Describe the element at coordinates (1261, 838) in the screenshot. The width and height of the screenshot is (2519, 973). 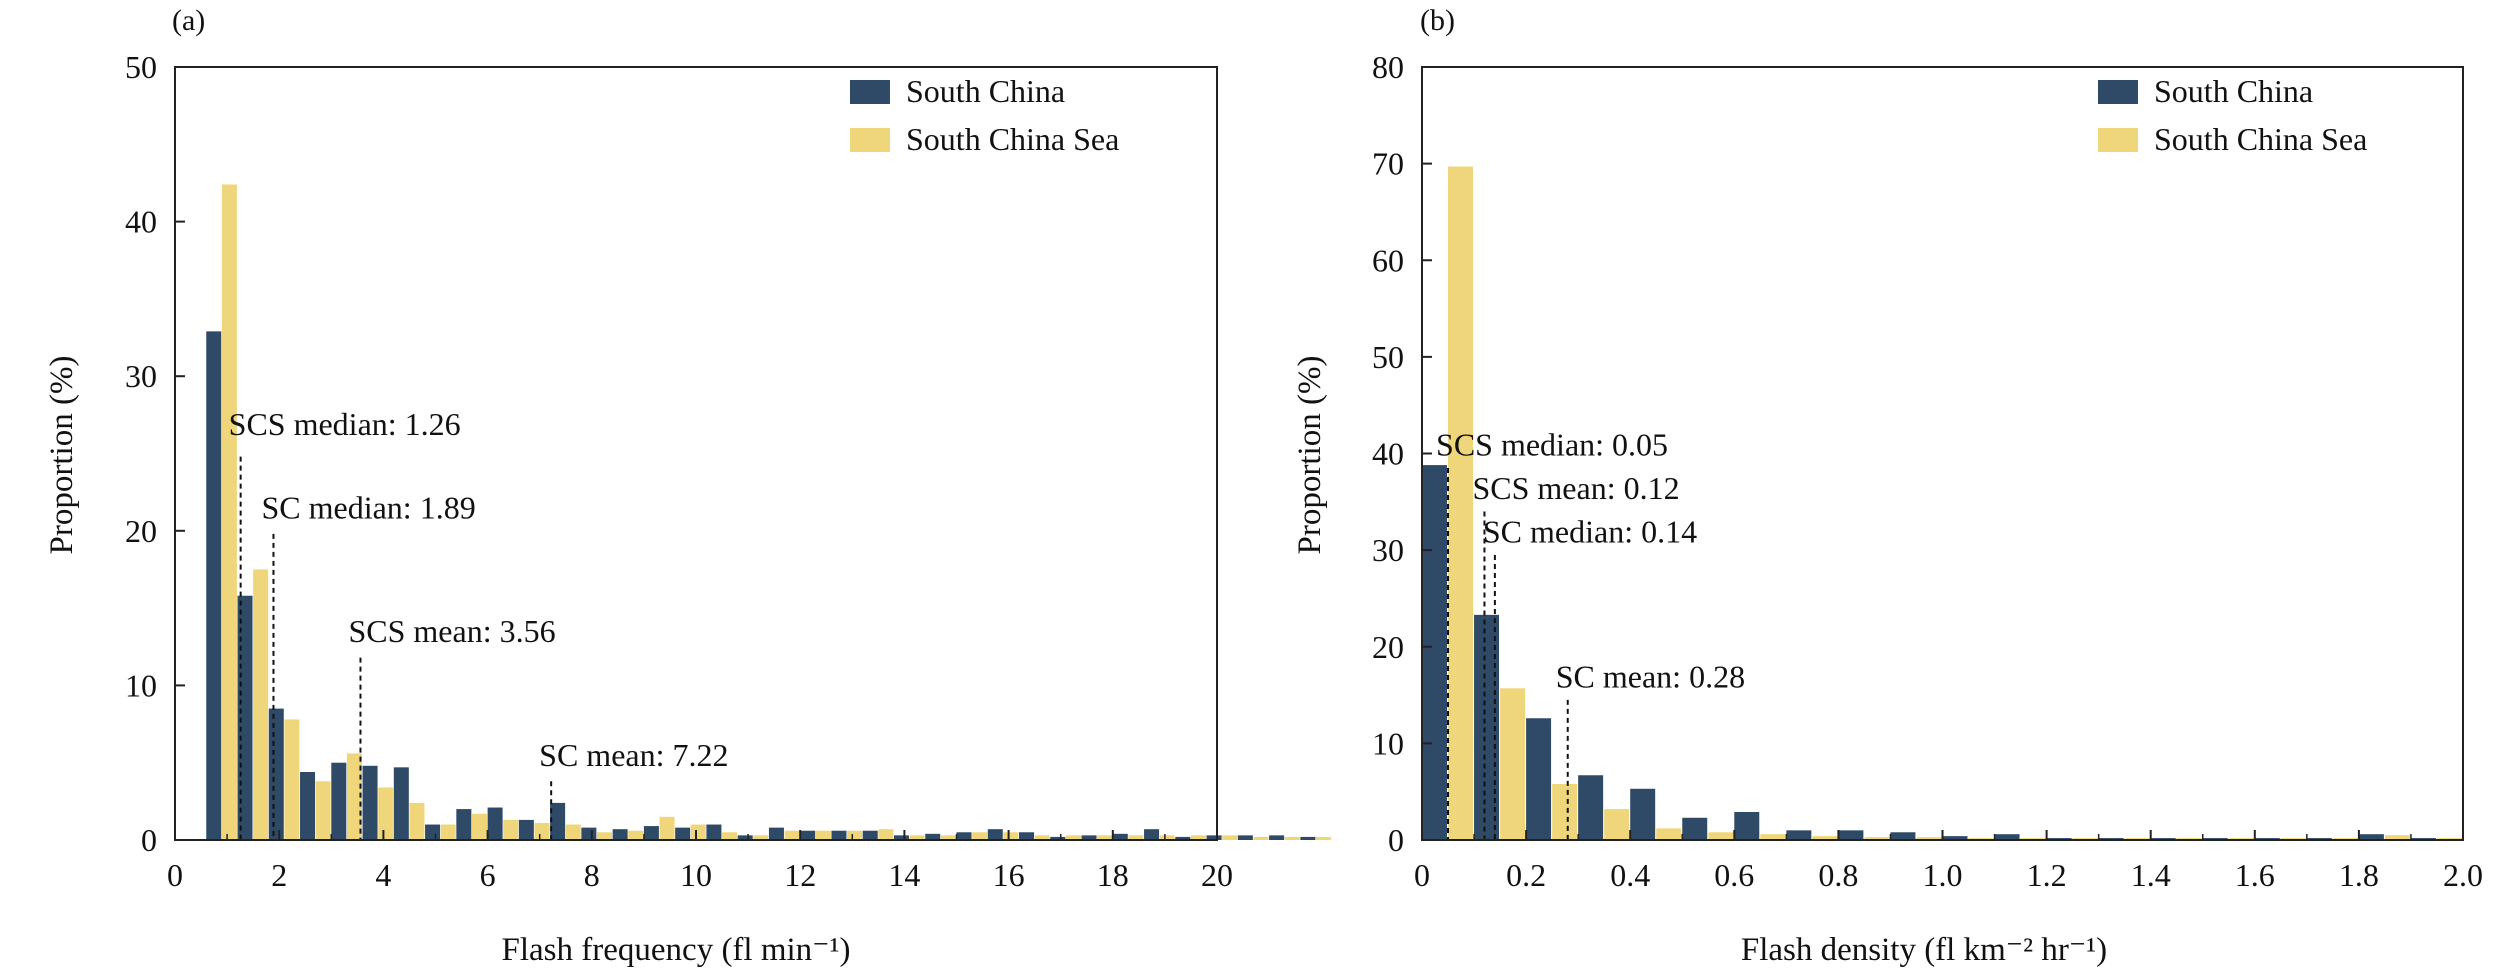
I see `bar-a-series1-bin33` at that location.